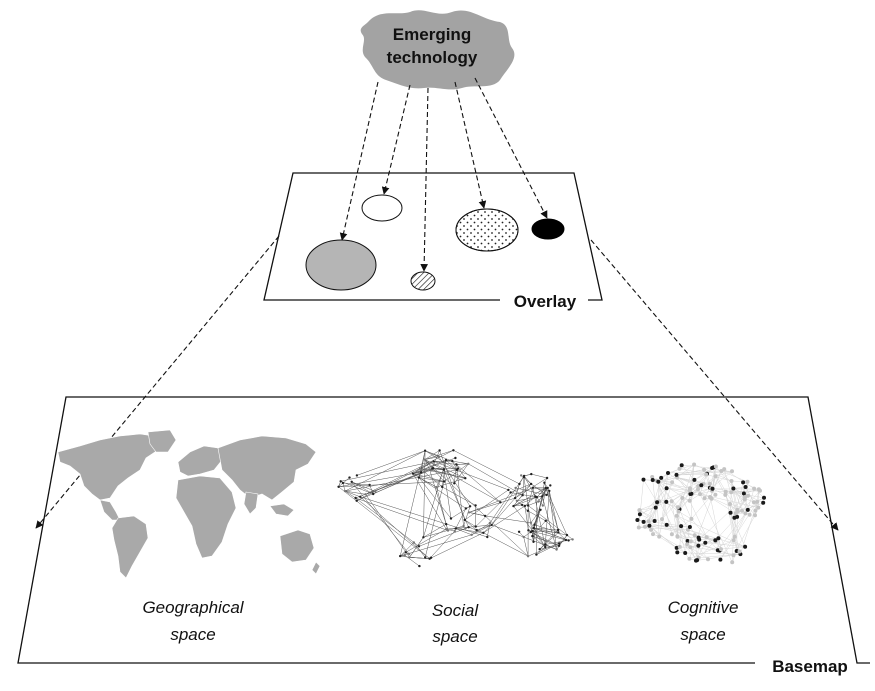 The image size is (875, 691). I want to click on space-label-cognitive-line2: space, so click(702, 634).